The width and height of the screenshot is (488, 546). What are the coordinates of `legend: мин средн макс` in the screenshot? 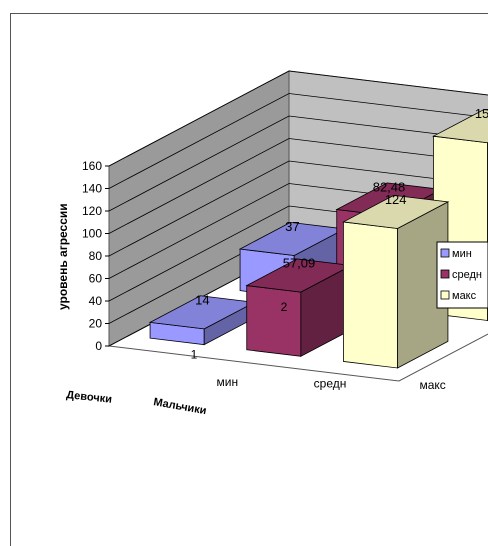 It's located at (462, 275).